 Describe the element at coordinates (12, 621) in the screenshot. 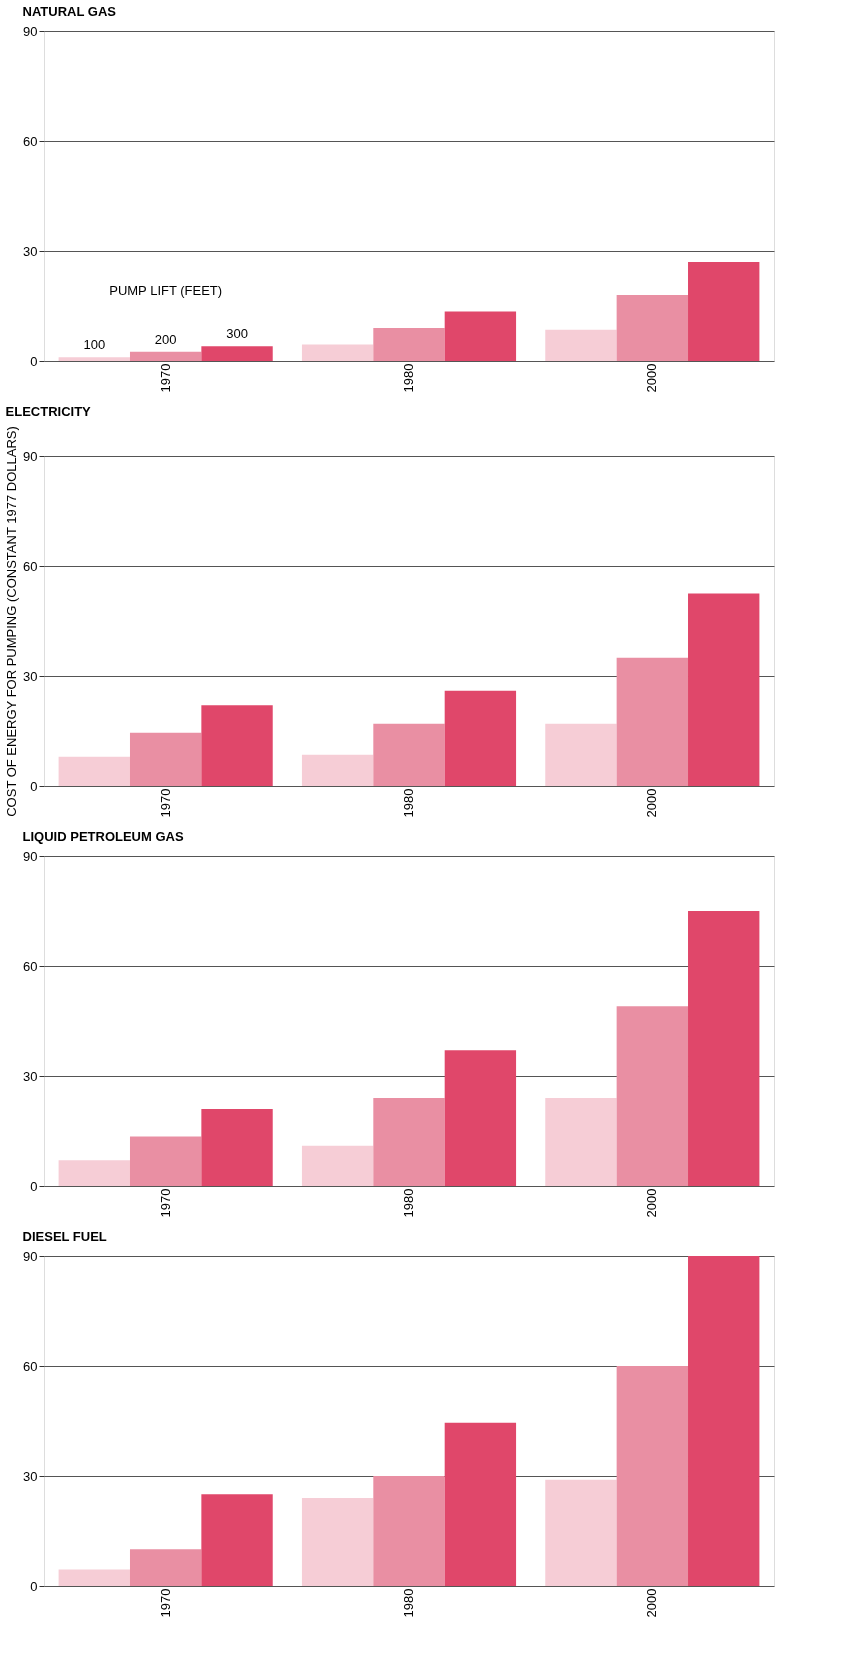

I see `y-axis-title: COST OF ENERGY FOR PUMPING (CONSTANT 1977 DOLLARS)` at that location.